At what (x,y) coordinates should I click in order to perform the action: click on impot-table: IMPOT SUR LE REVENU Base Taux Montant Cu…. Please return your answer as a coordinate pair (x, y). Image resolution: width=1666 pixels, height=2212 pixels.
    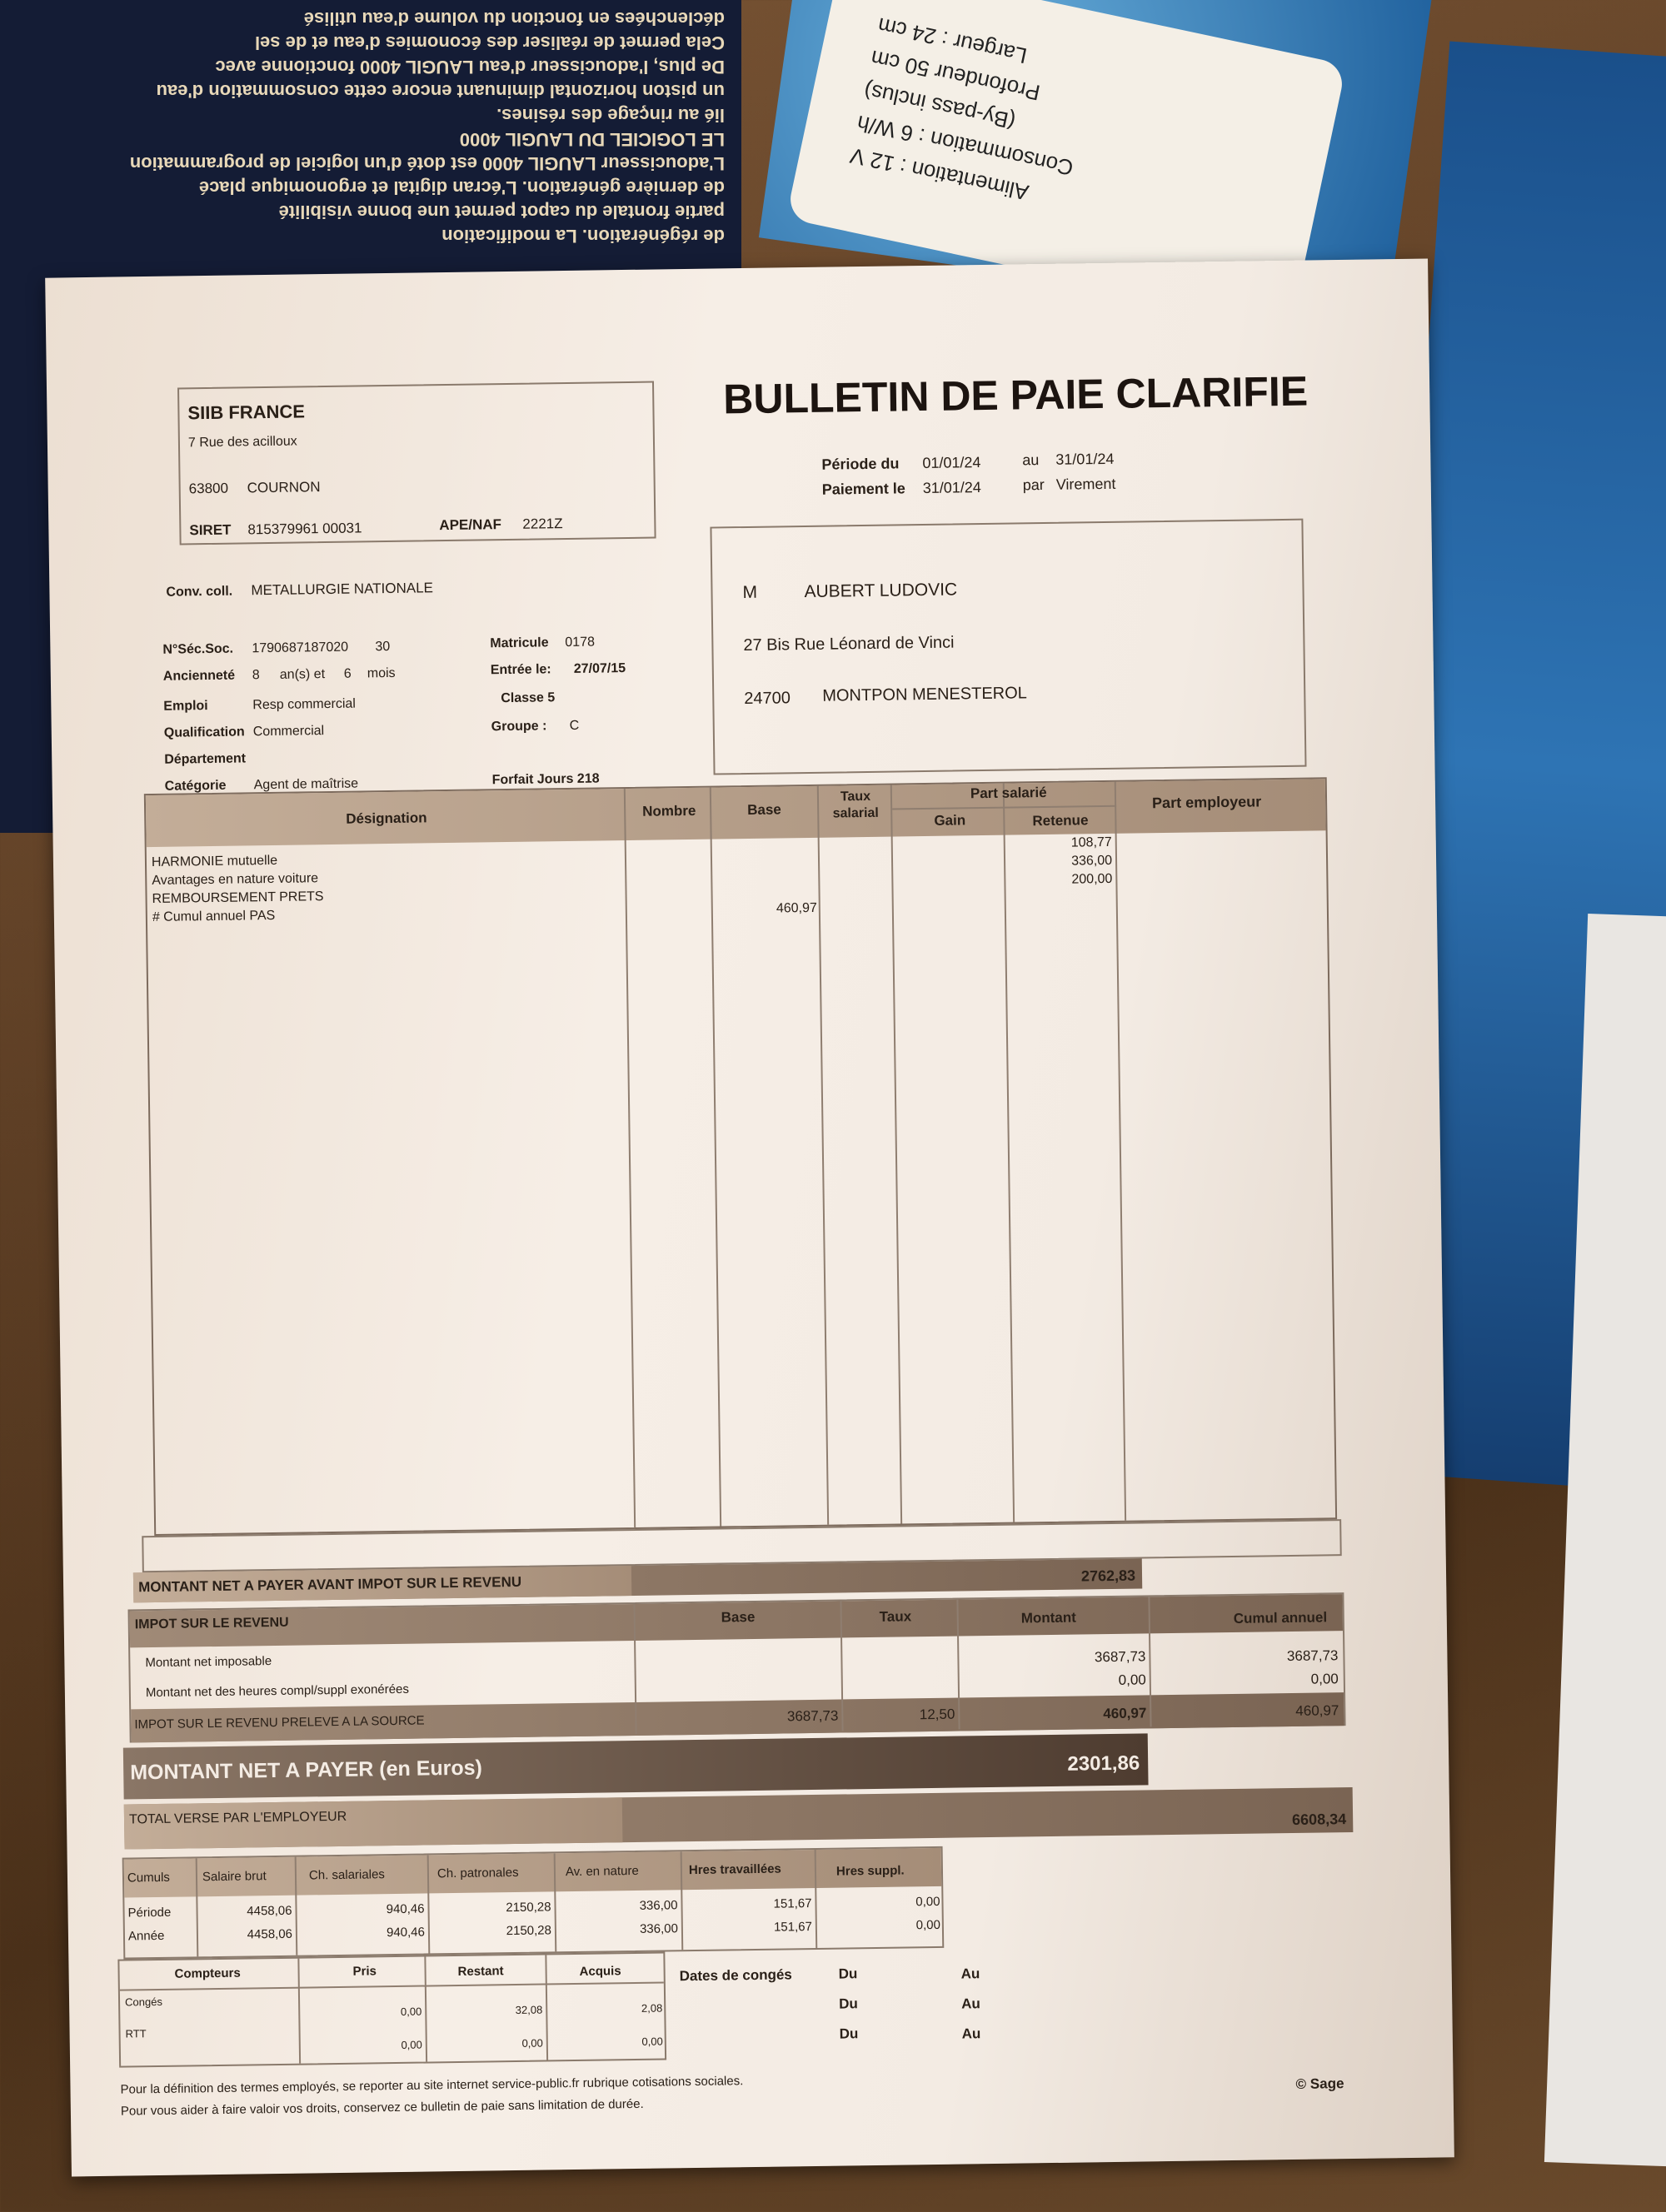
    Looking at the image, I should click on (736, 1667).